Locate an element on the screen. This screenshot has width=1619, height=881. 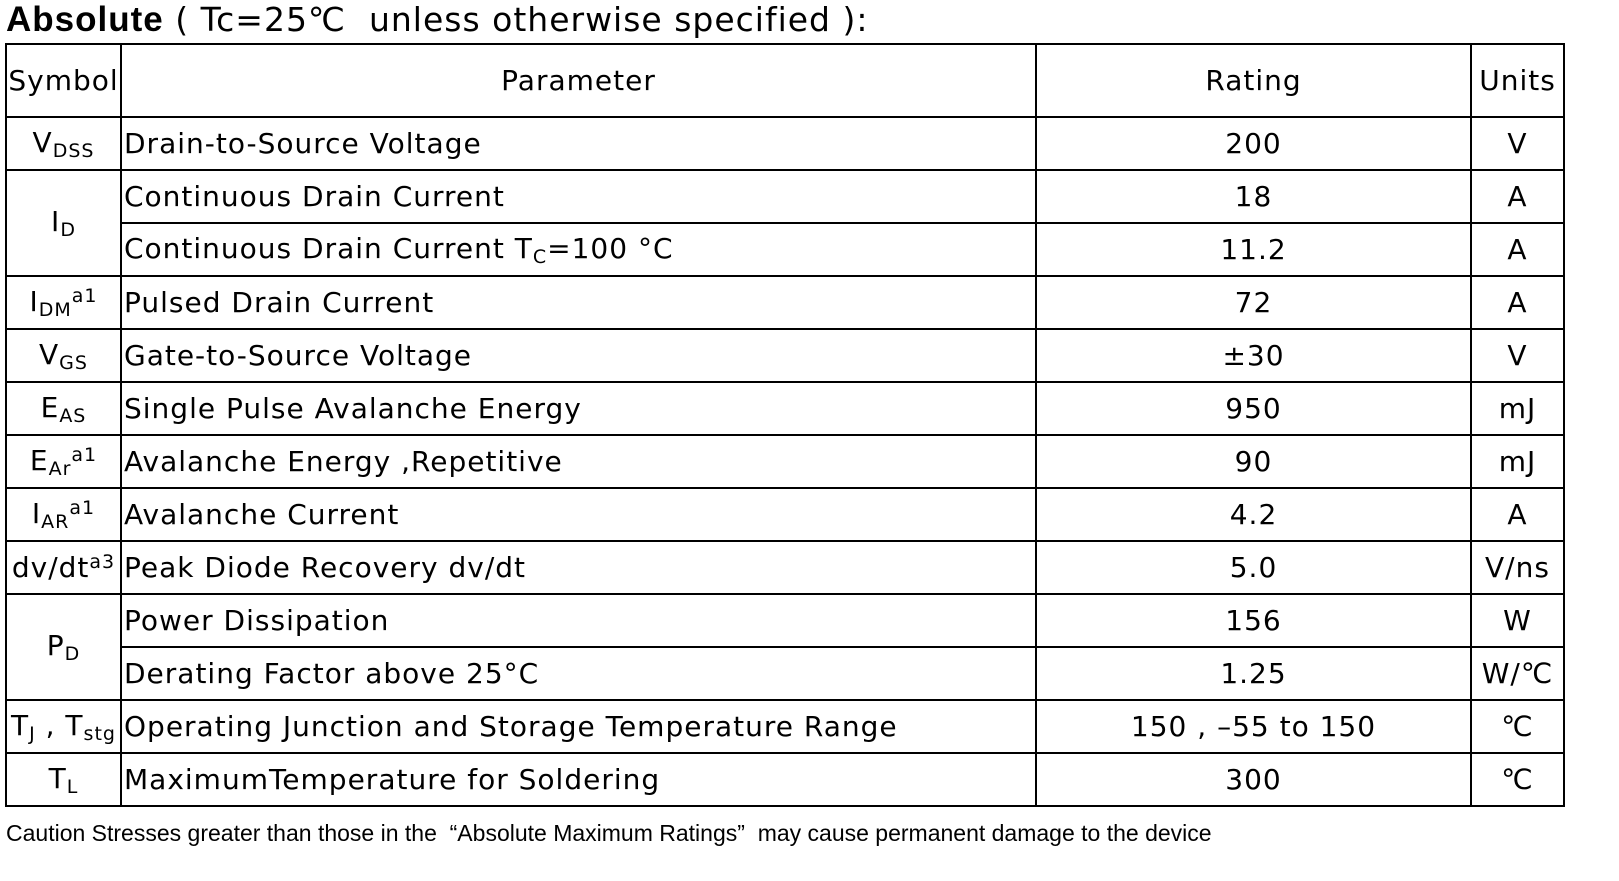
table-row: EAra1 Avalanche Energy ,Repetitive 90 mJ is located at coordinates (785, 461).